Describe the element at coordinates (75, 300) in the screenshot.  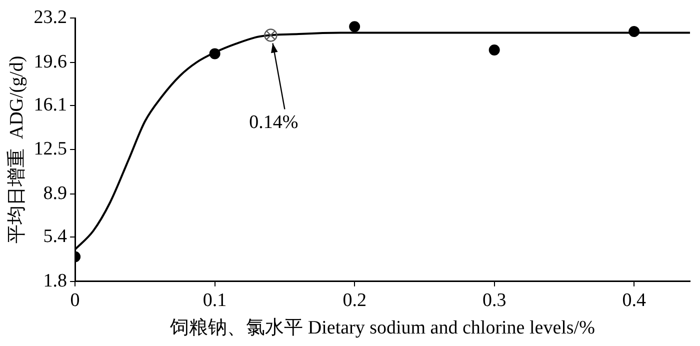
I see `x-tick-label: 0` at that location.